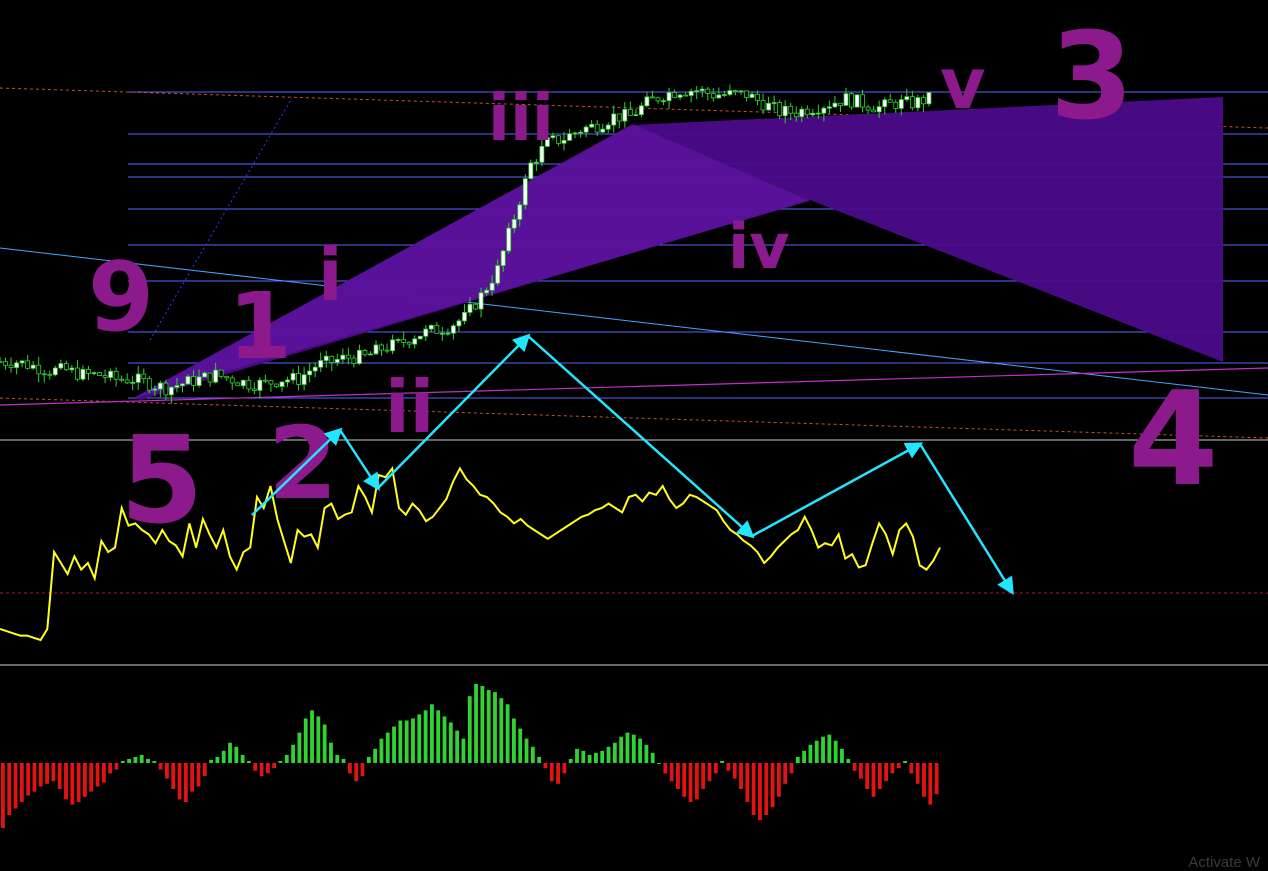 This screenshot has width=1268, height=871. What do you see at coordinates (634, 418) in the screenshot?
I see `dashed-support-line` at bounding box center [634, 418].